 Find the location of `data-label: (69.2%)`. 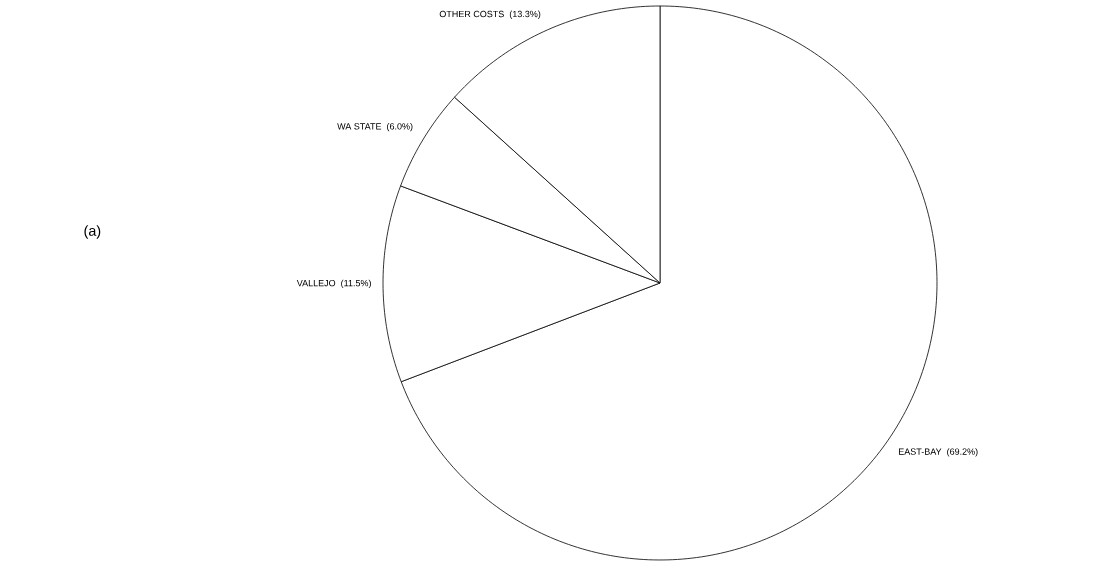

data-label: (69.2%) is located at coordinates (962, 452).